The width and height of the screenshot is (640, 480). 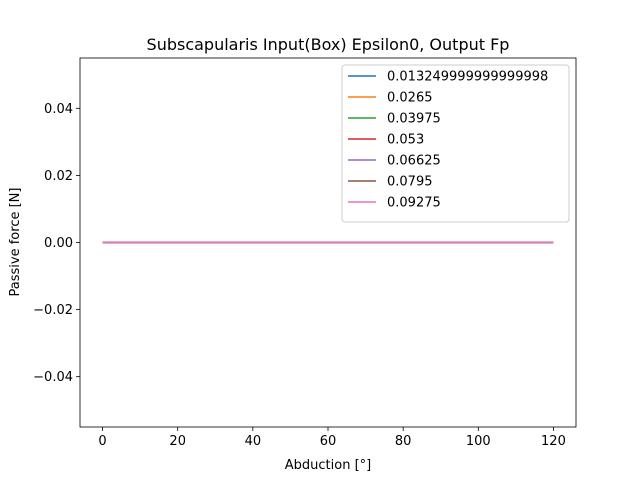 What do you see at coordinates (410, 98) in the screenshot?
I see `legend-label-2: 0.0265` at bounding box center [410, 98].